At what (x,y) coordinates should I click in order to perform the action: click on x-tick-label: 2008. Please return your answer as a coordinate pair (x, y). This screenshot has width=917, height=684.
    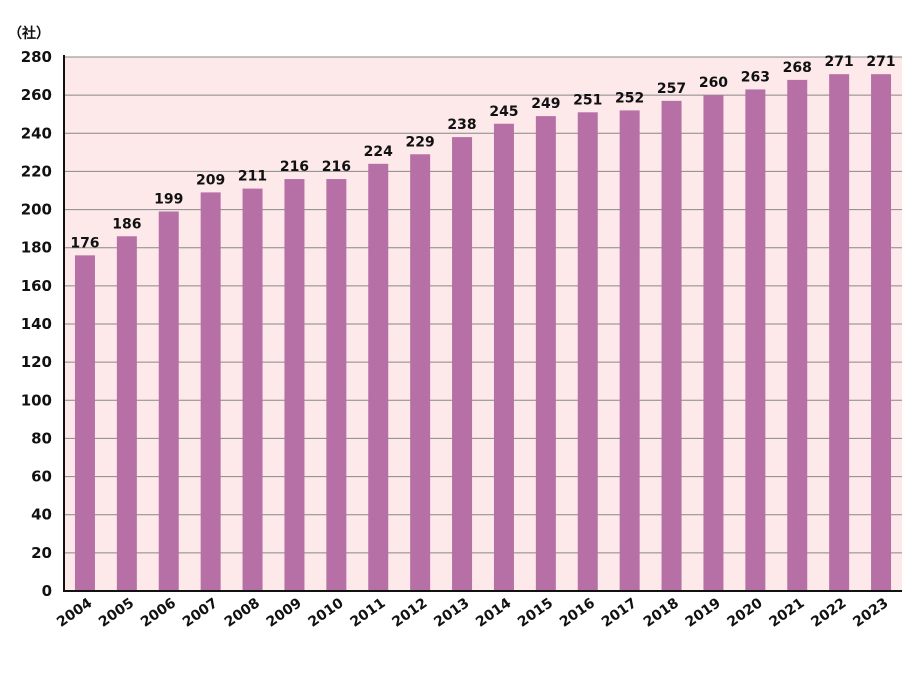
    Looking at the image, I should click on (242, 612).